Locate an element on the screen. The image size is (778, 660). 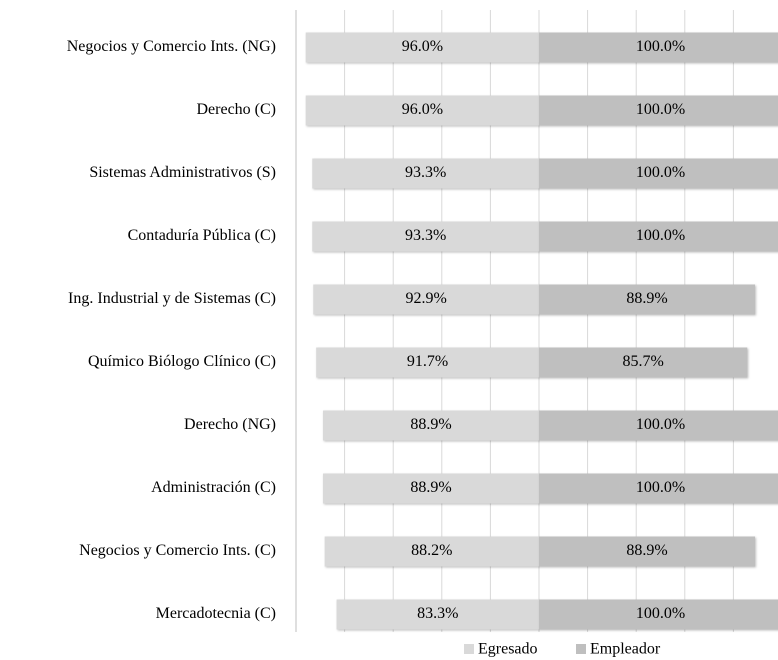
value-label: 91.7% is located at coordinates (427, 361).